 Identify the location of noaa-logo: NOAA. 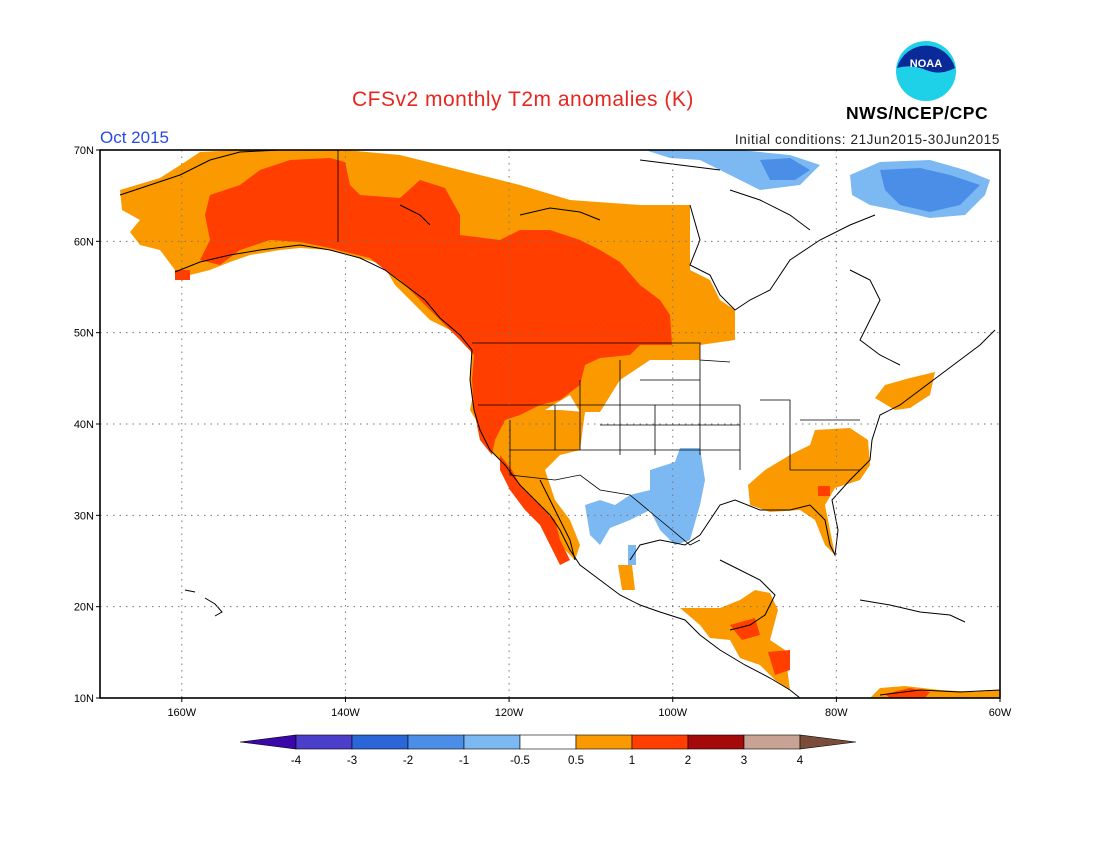
(926, 71).